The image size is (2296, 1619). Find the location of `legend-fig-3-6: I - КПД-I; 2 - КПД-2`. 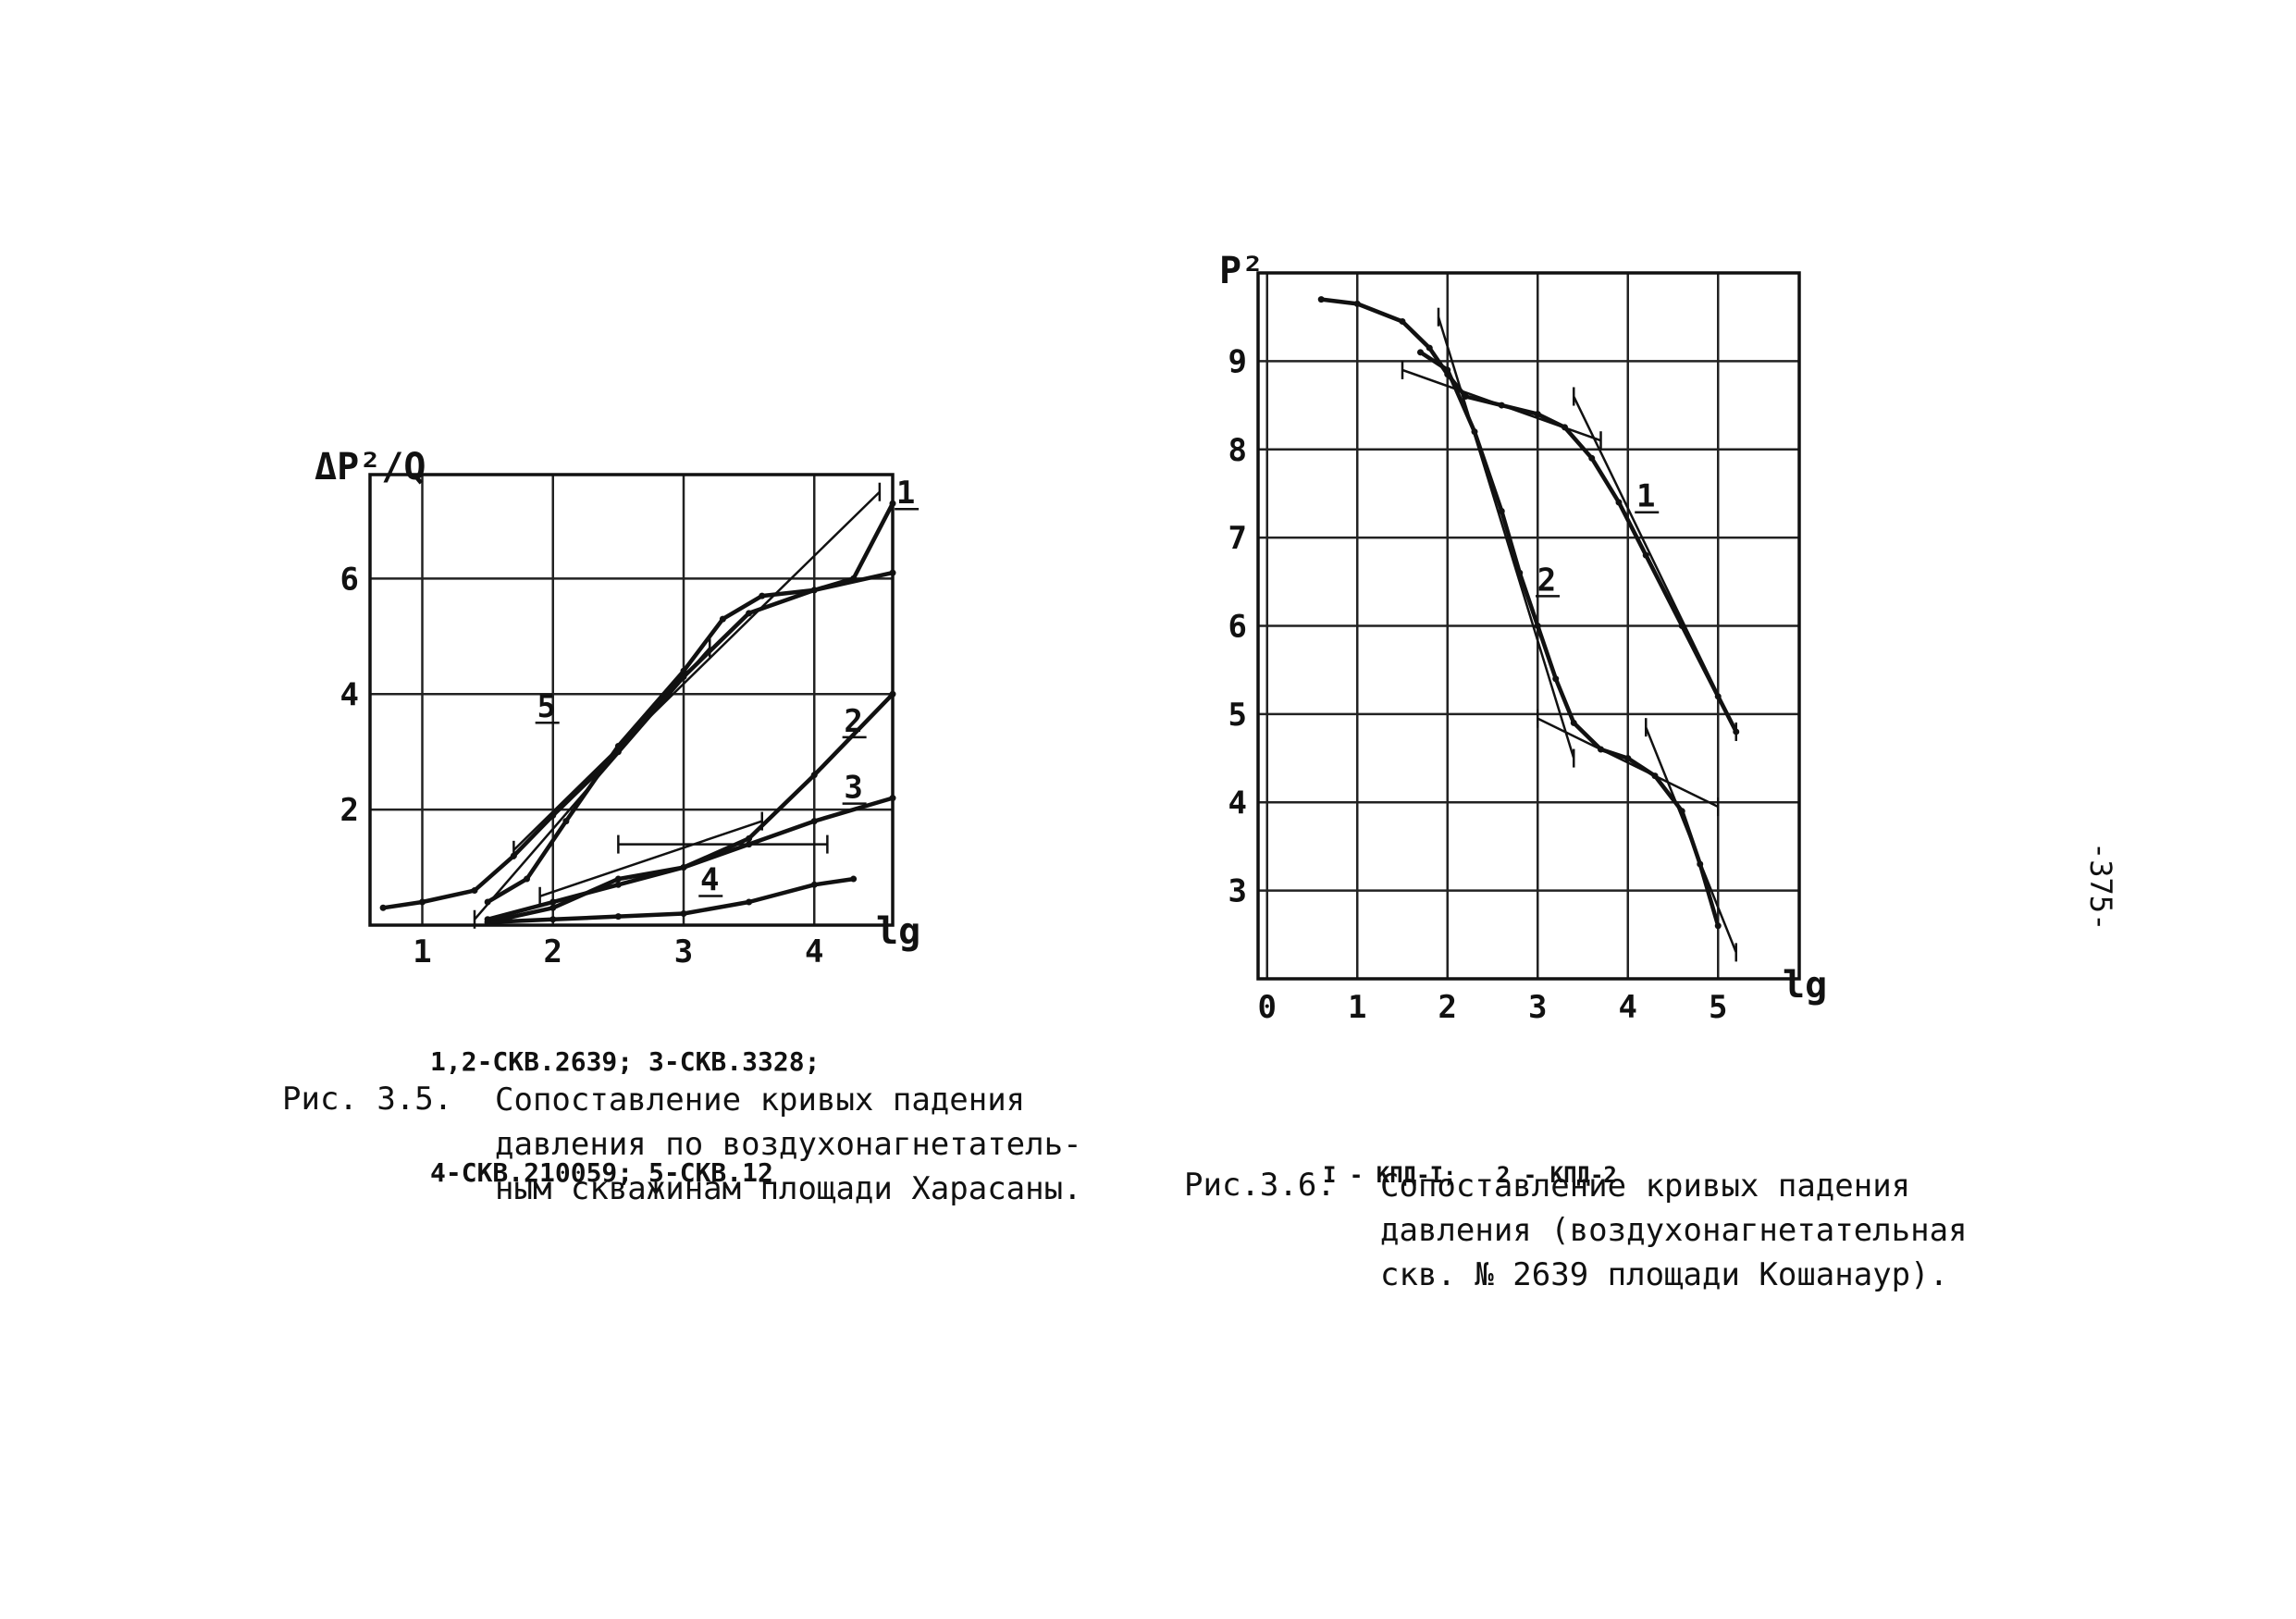

legend-fig-3-6: I - КПД-I; 2 - КПД-2 is located at coordinates (1470, 1174).